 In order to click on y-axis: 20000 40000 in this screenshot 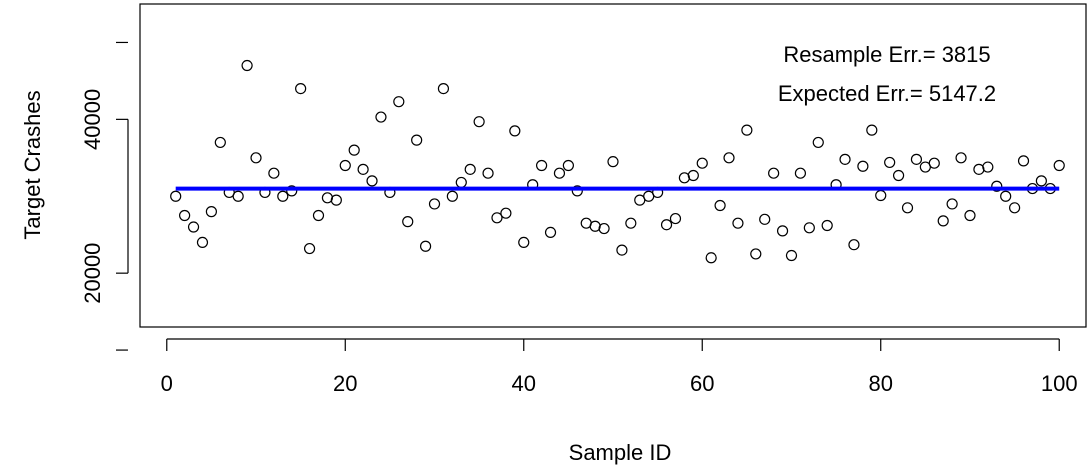, I will do `click(104, 196)`.